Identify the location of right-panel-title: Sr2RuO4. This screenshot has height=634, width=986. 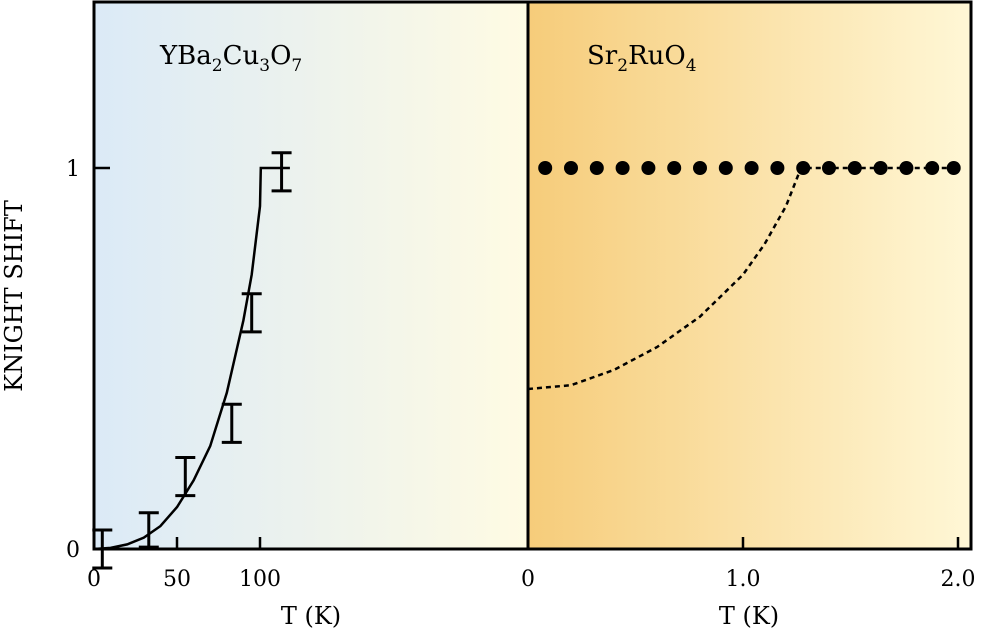
(642, 58).